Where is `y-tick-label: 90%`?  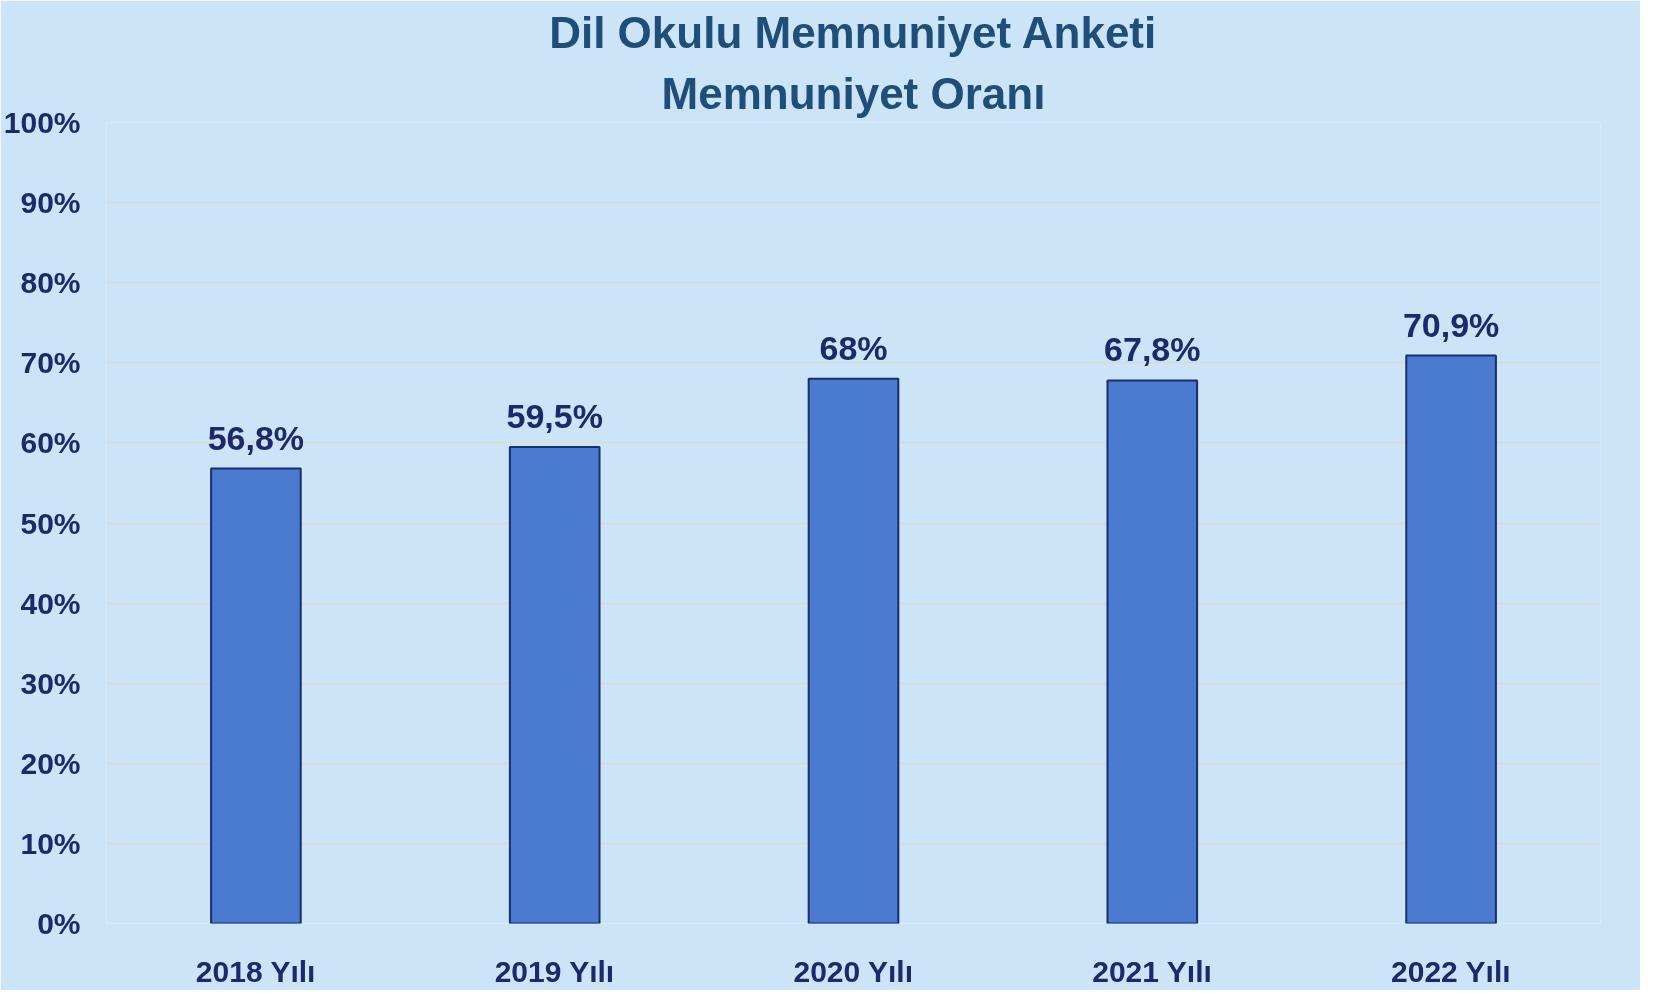 y-tick-label: 90% is located at coordinates (50, 203).